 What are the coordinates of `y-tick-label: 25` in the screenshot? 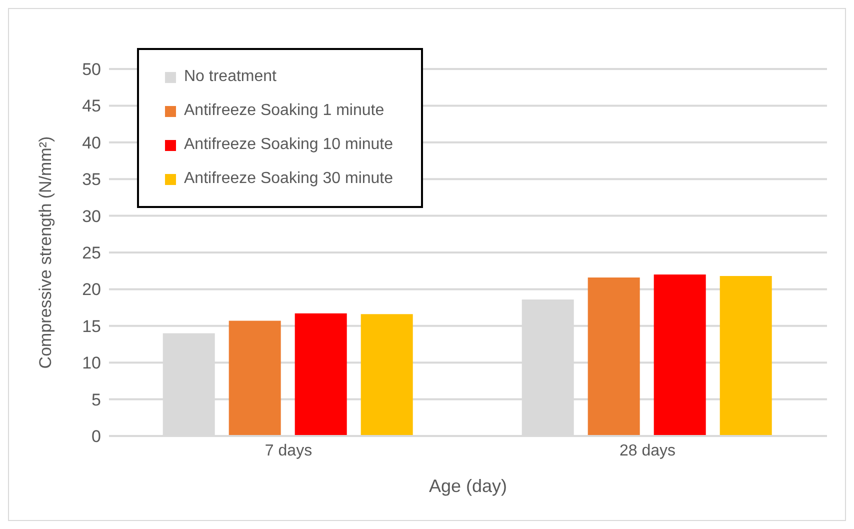 It's located at (91, 253).